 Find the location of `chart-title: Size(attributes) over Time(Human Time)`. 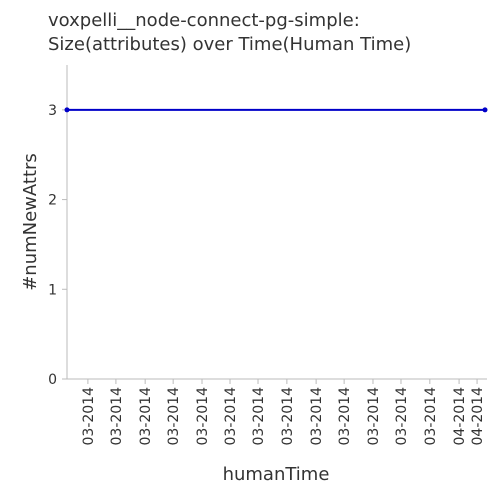

chart-title: Size(attributes) over Time(Human Time) is located at coordinates (229, 44).